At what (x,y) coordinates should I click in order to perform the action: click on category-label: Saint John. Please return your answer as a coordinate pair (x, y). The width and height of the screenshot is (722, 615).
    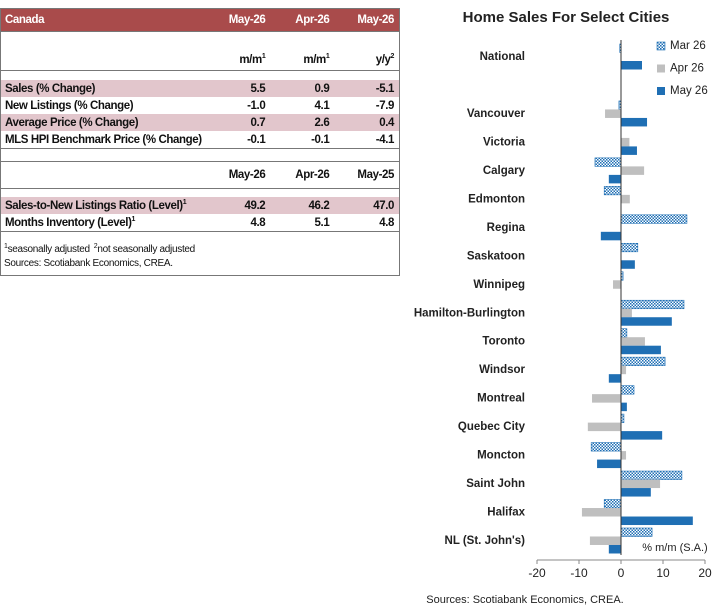
    Looking at the image, I should click on (495, 484).